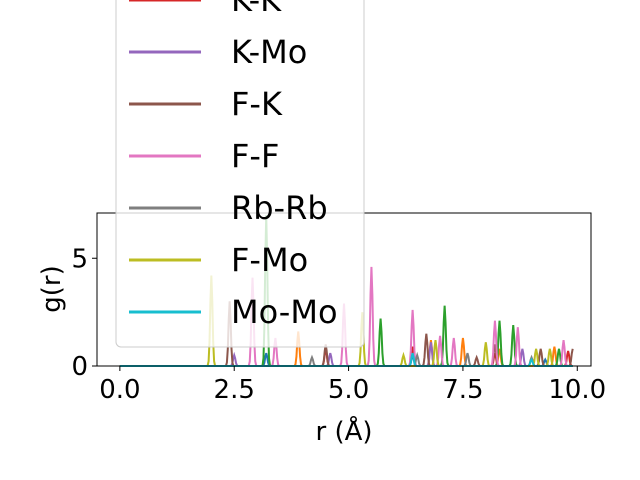  I want to click on legend-entry-label: F-K, so click(257, 104).